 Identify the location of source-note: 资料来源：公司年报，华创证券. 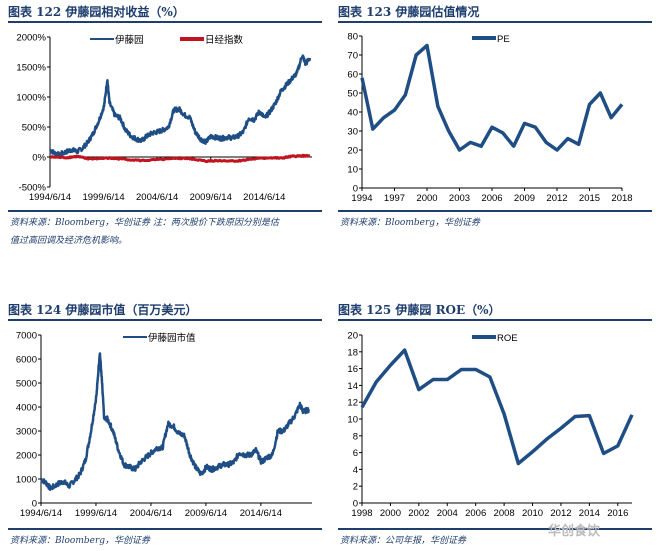
(403, 541).